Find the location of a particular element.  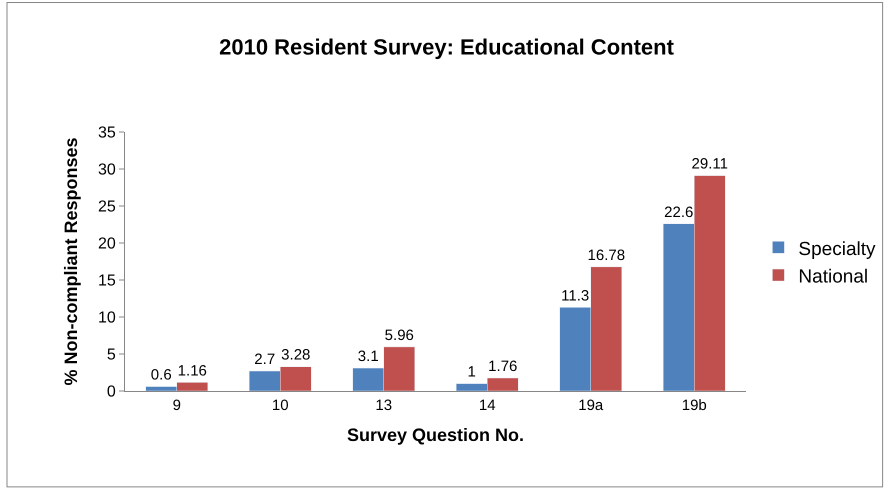

y-axis-title: % Non-compliant Responses is located at coordinates (71, 261).